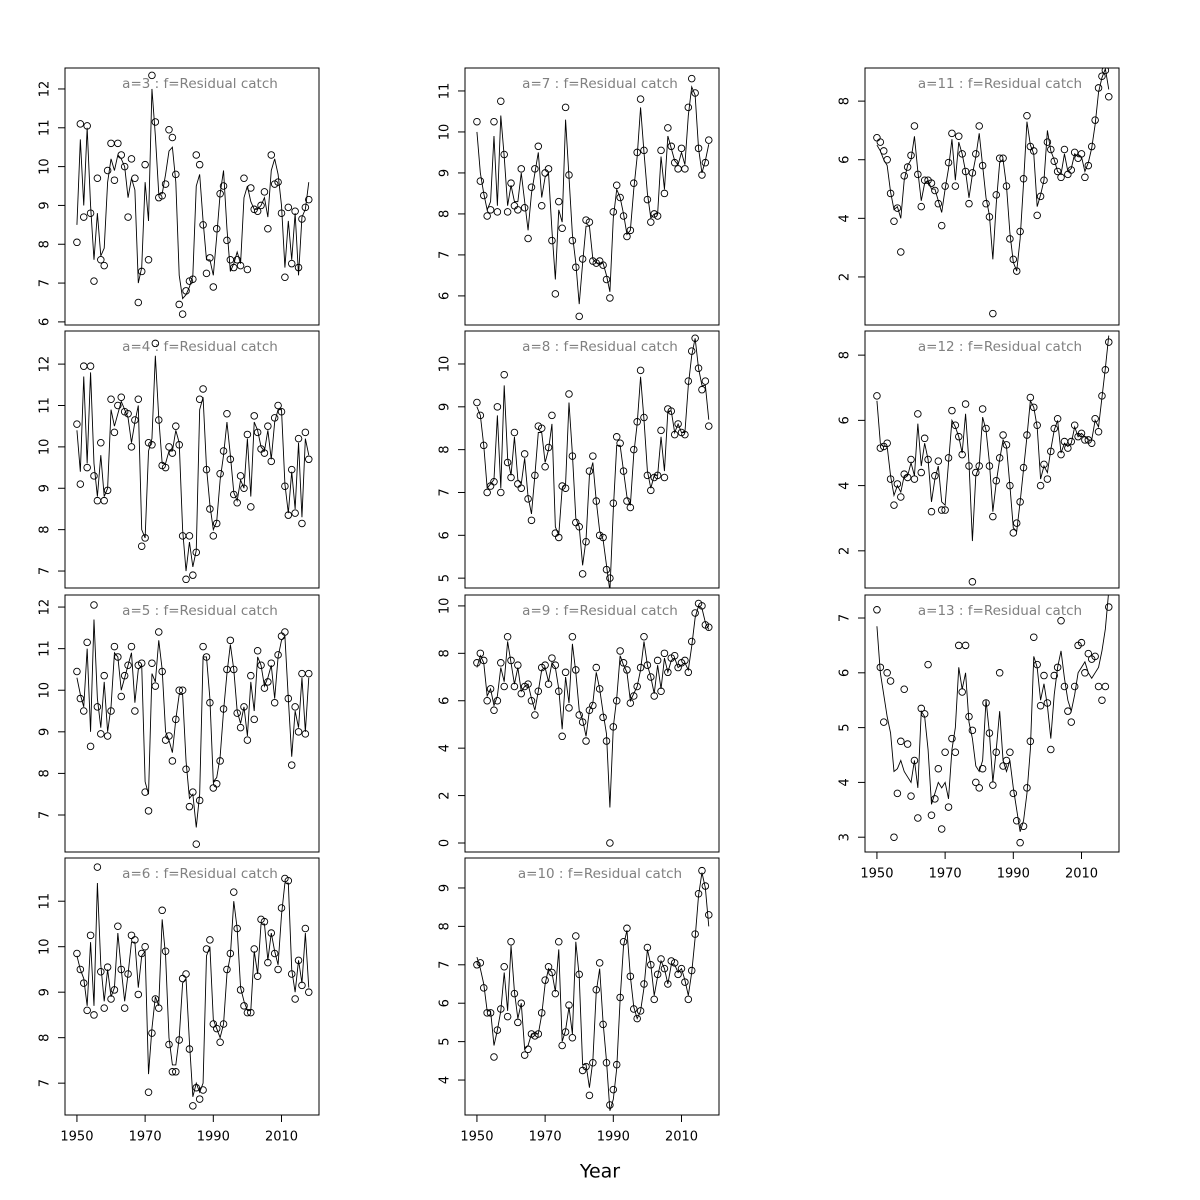 This screenshot has width=1200, height=1200. What do you see at coordinates (45, 648) in the screenshot?
I see `y-tick-label: 11` at bounding box center [45, 648].